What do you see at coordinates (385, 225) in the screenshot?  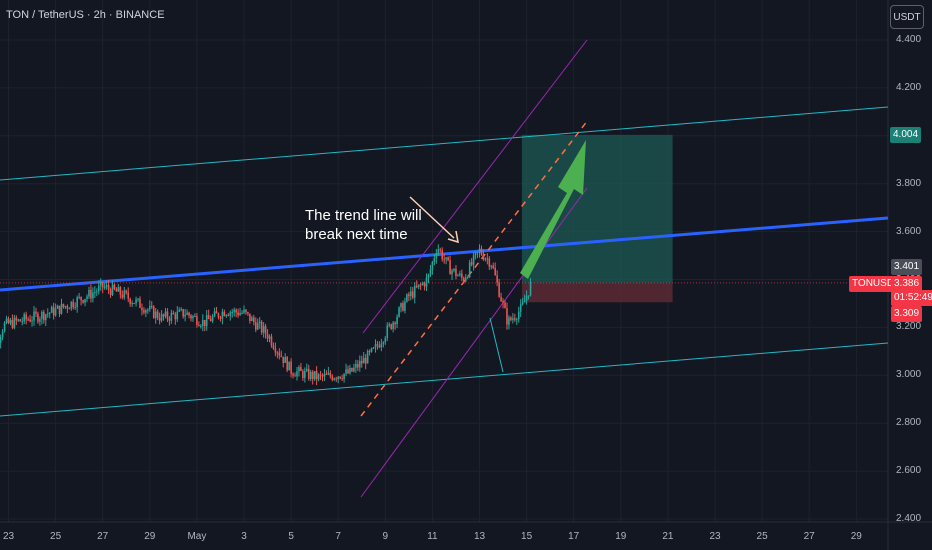 I see `trend-annotation: The trend line will break next time` at bounding box center [385, 225].